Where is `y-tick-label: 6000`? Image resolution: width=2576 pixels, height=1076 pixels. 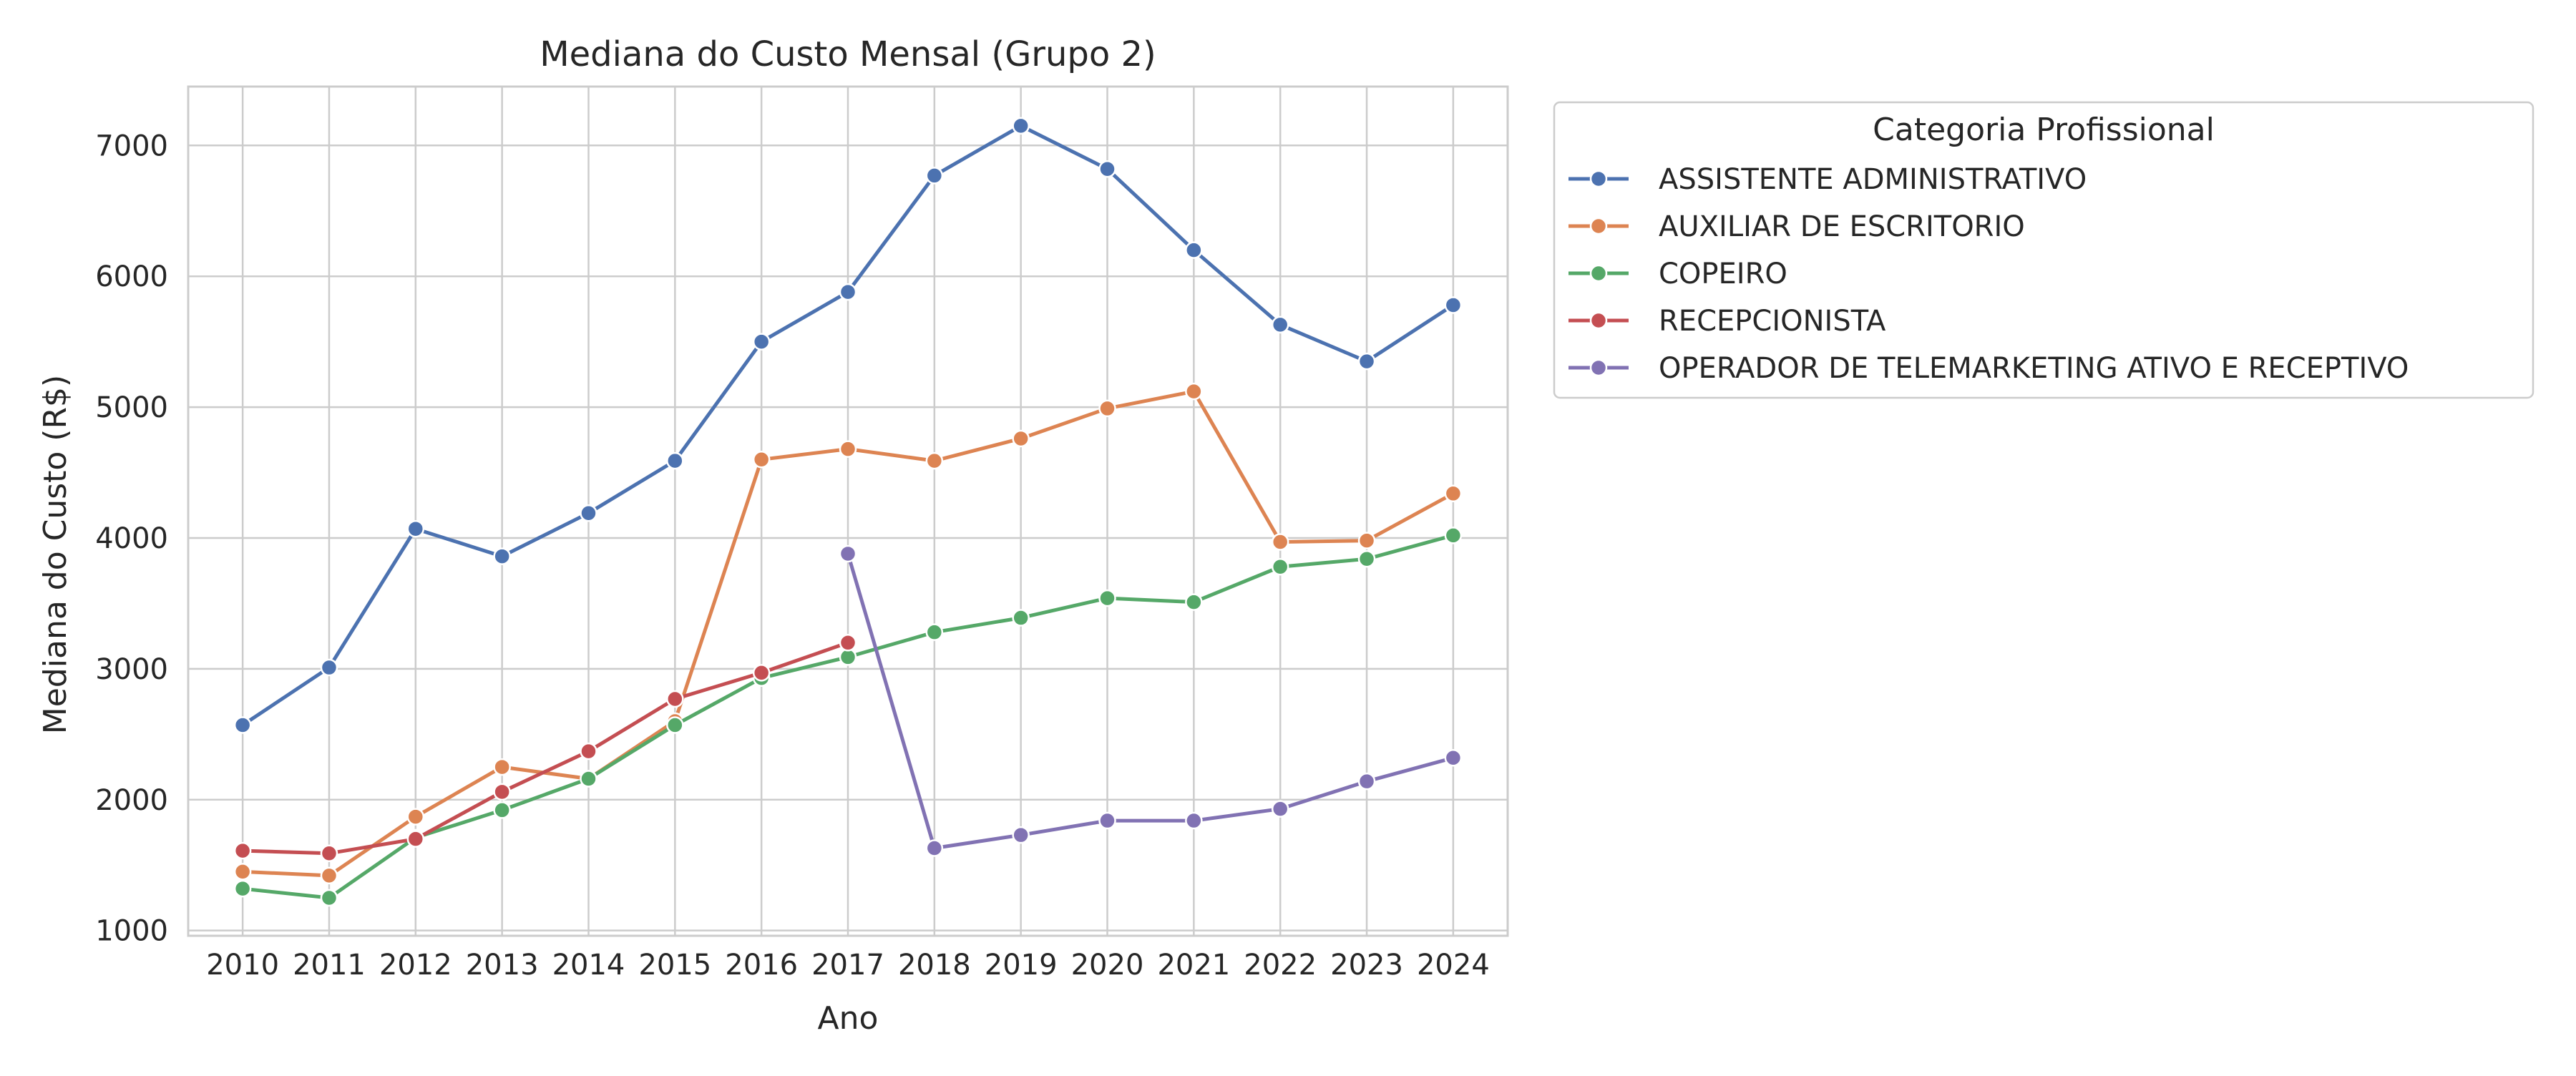
y-tick-label: 6000 is located at coordinates (131, 277).